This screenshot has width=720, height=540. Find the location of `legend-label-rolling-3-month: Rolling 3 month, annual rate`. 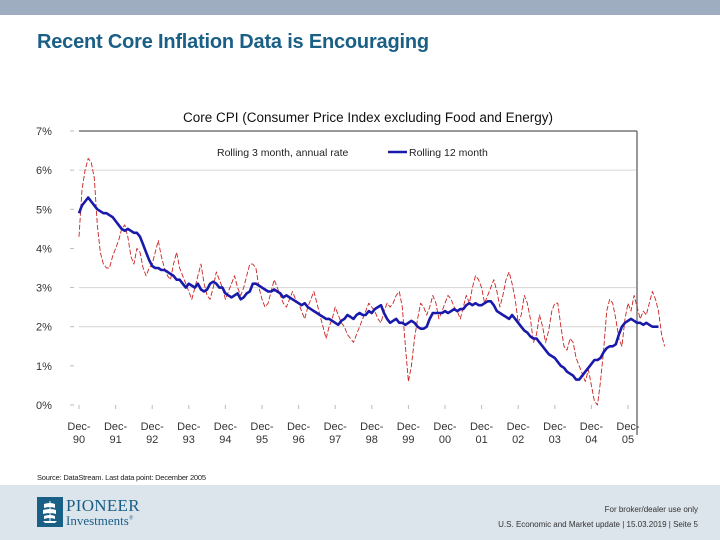

legend-label-rolling-3-month: Rolling 3 month, annual rate is located at coordinates (282, 153).